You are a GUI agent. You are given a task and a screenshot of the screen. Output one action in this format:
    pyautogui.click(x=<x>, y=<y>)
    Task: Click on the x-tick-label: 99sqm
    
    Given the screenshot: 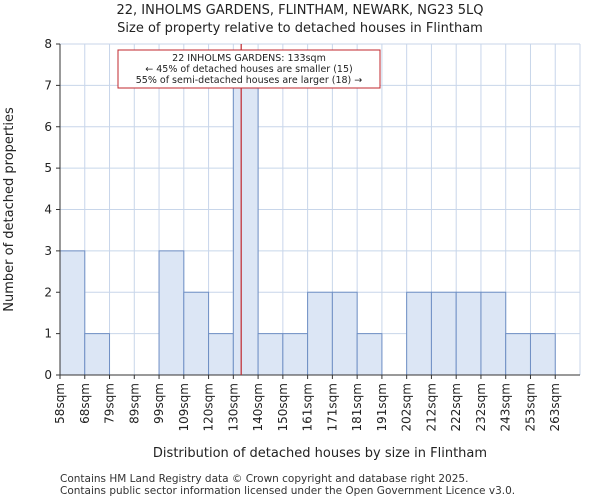 What is the action you would take?
    pyautogui.click(x=159, y=403)
    